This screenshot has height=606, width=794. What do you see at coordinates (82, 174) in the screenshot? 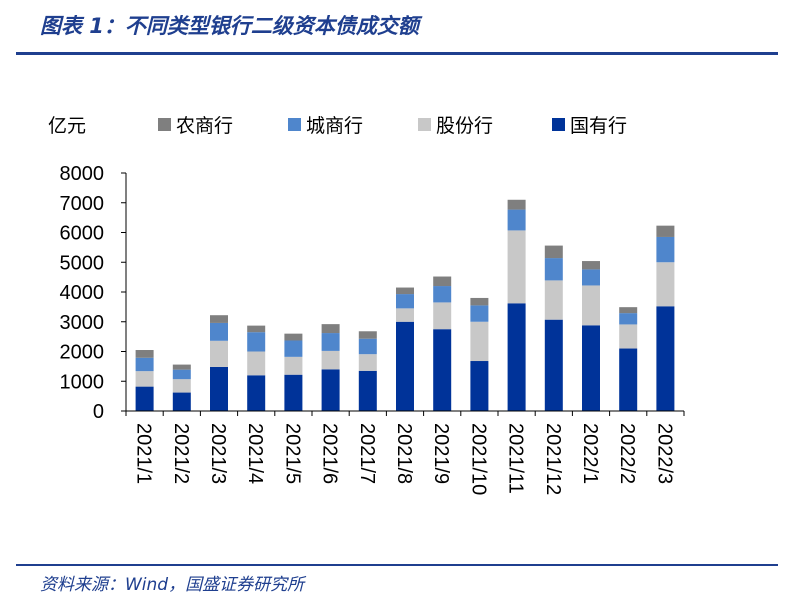
I see `y-tick-label: 8000` at bounding box center [82, 174].